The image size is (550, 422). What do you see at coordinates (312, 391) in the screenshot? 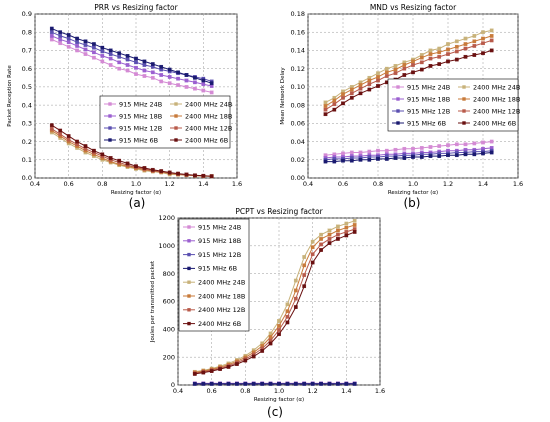
I see `x-tick-label: 1.2` at bounding box center [312, 391].